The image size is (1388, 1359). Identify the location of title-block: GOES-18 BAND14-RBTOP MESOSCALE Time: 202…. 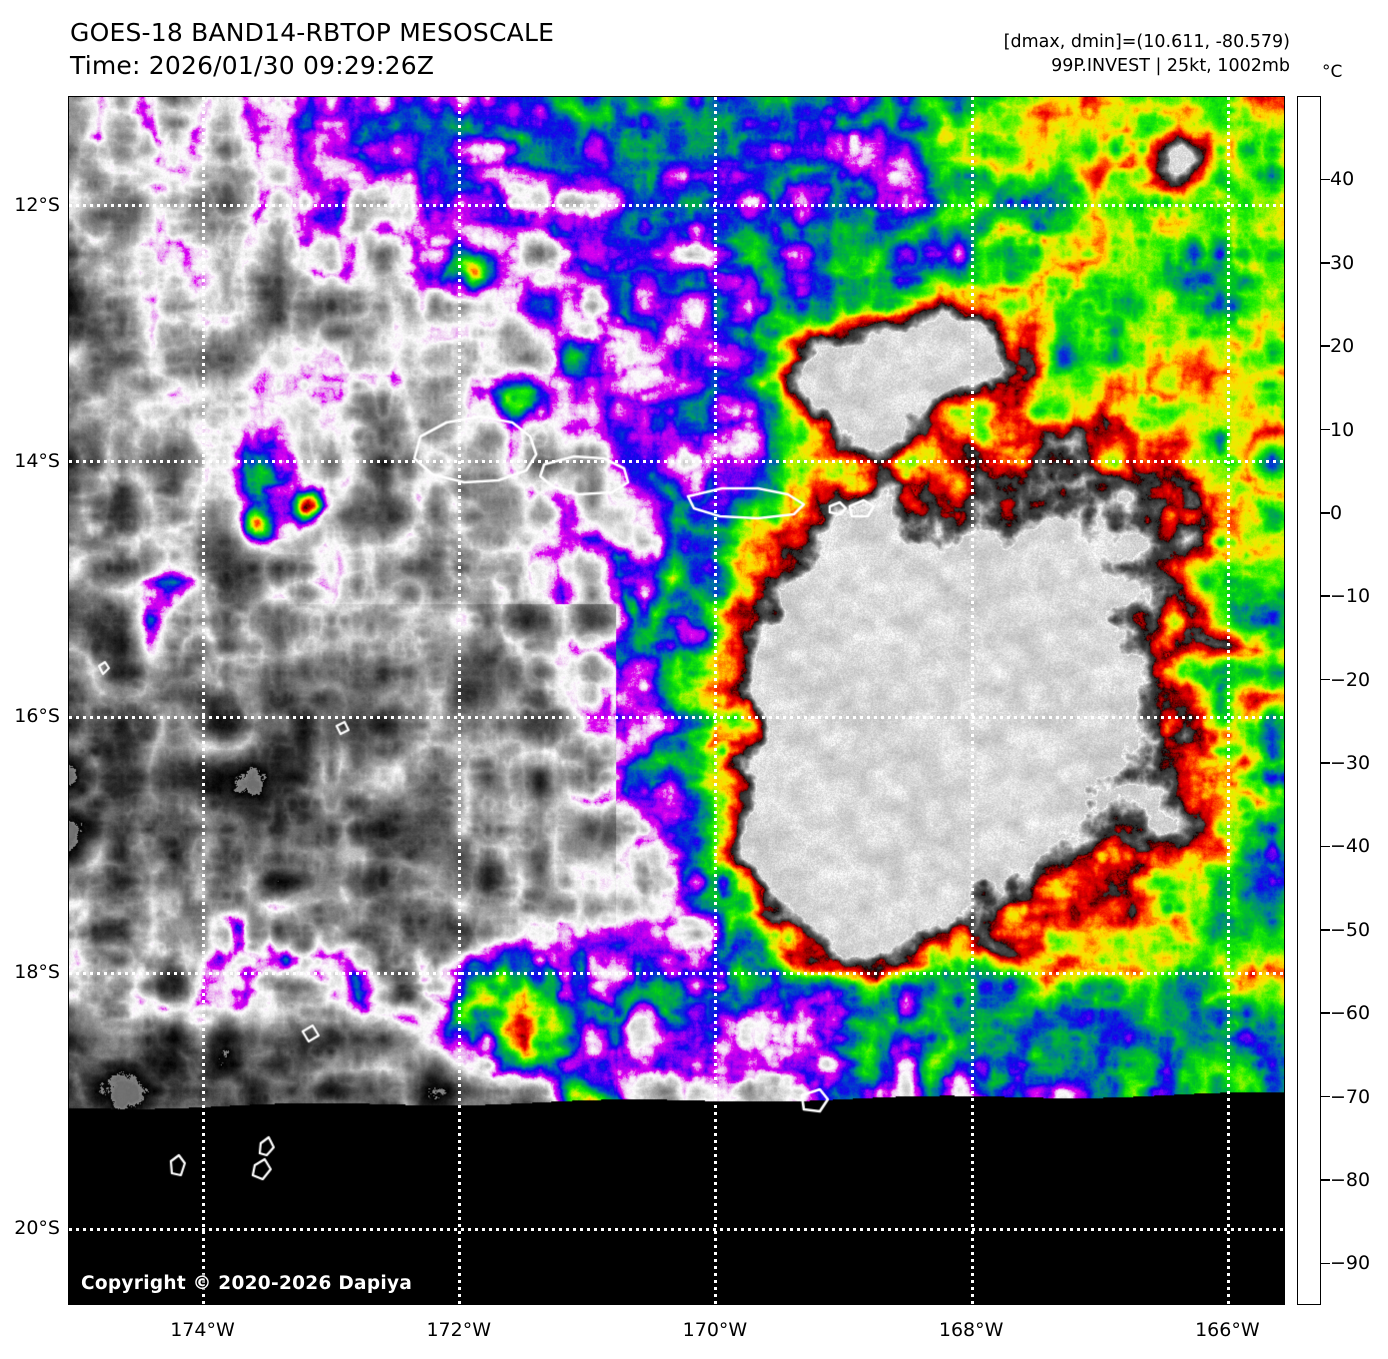
(420, 49).